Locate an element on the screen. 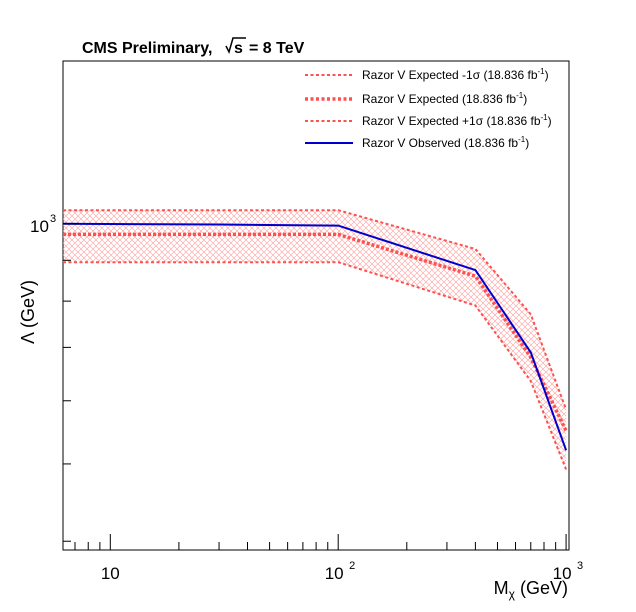 Image resolution: width=636 pixels, height=612 pixels. y-tick-label: 10 3 is located at coordinates (43, 224).